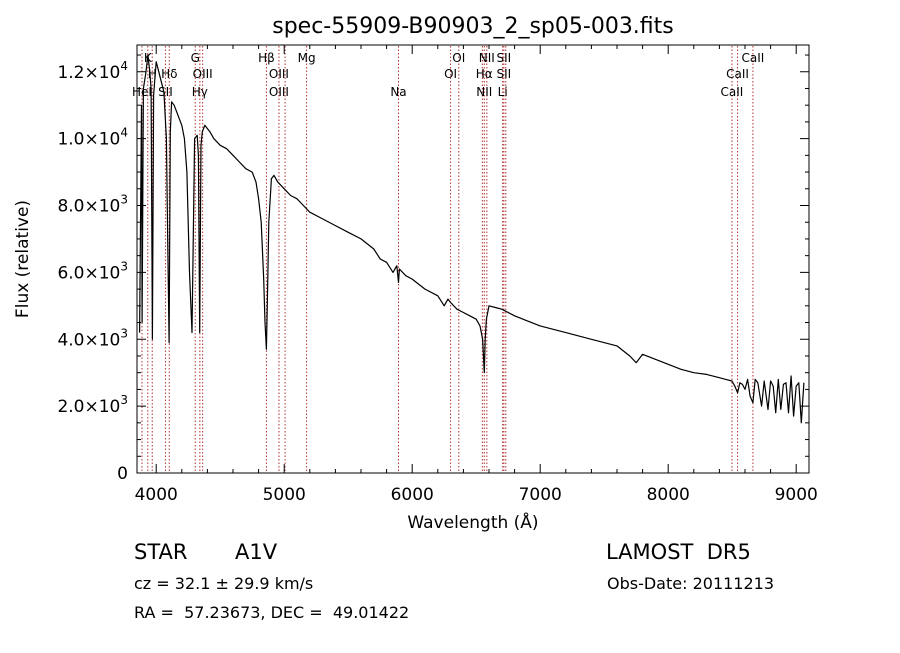 This screenshot has height=653, width=900. I want to click on line-label: H, so click(152, 74).